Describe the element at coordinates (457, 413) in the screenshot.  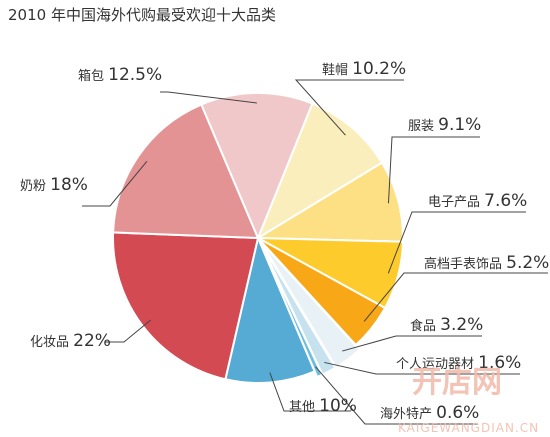
I see `slice-value-7: 0.6%` at that location.